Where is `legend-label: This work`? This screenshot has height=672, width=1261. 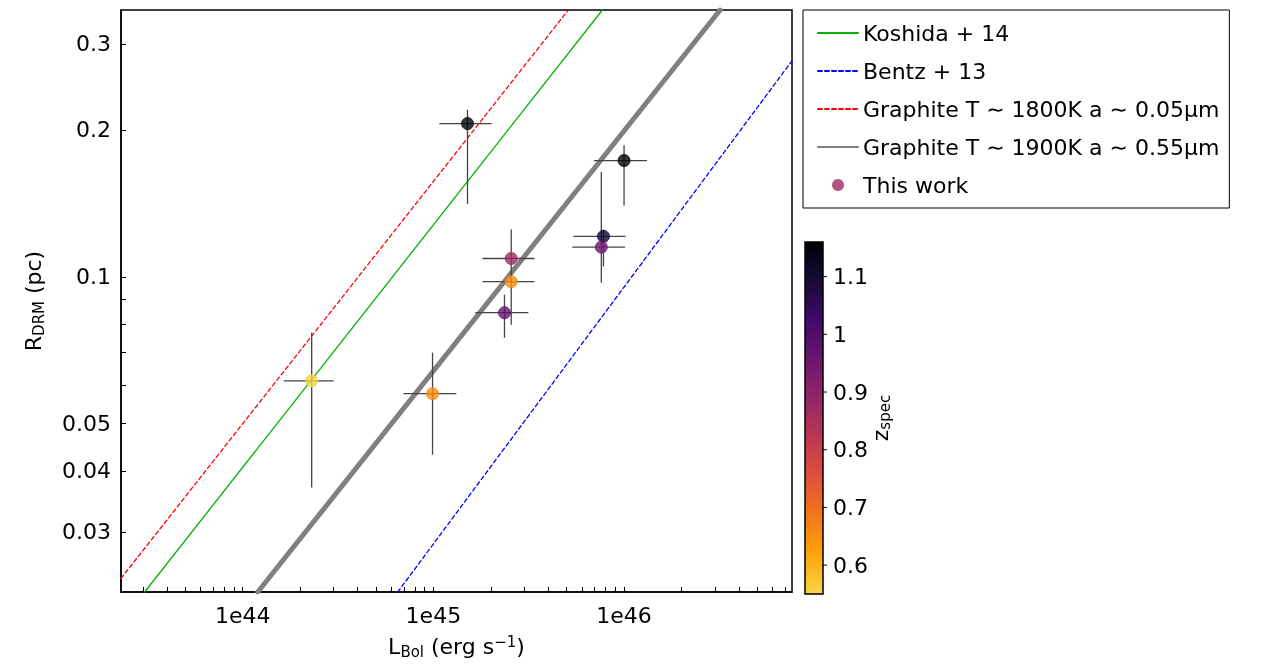
legend-label: This work is located at coordinates (915, 185).